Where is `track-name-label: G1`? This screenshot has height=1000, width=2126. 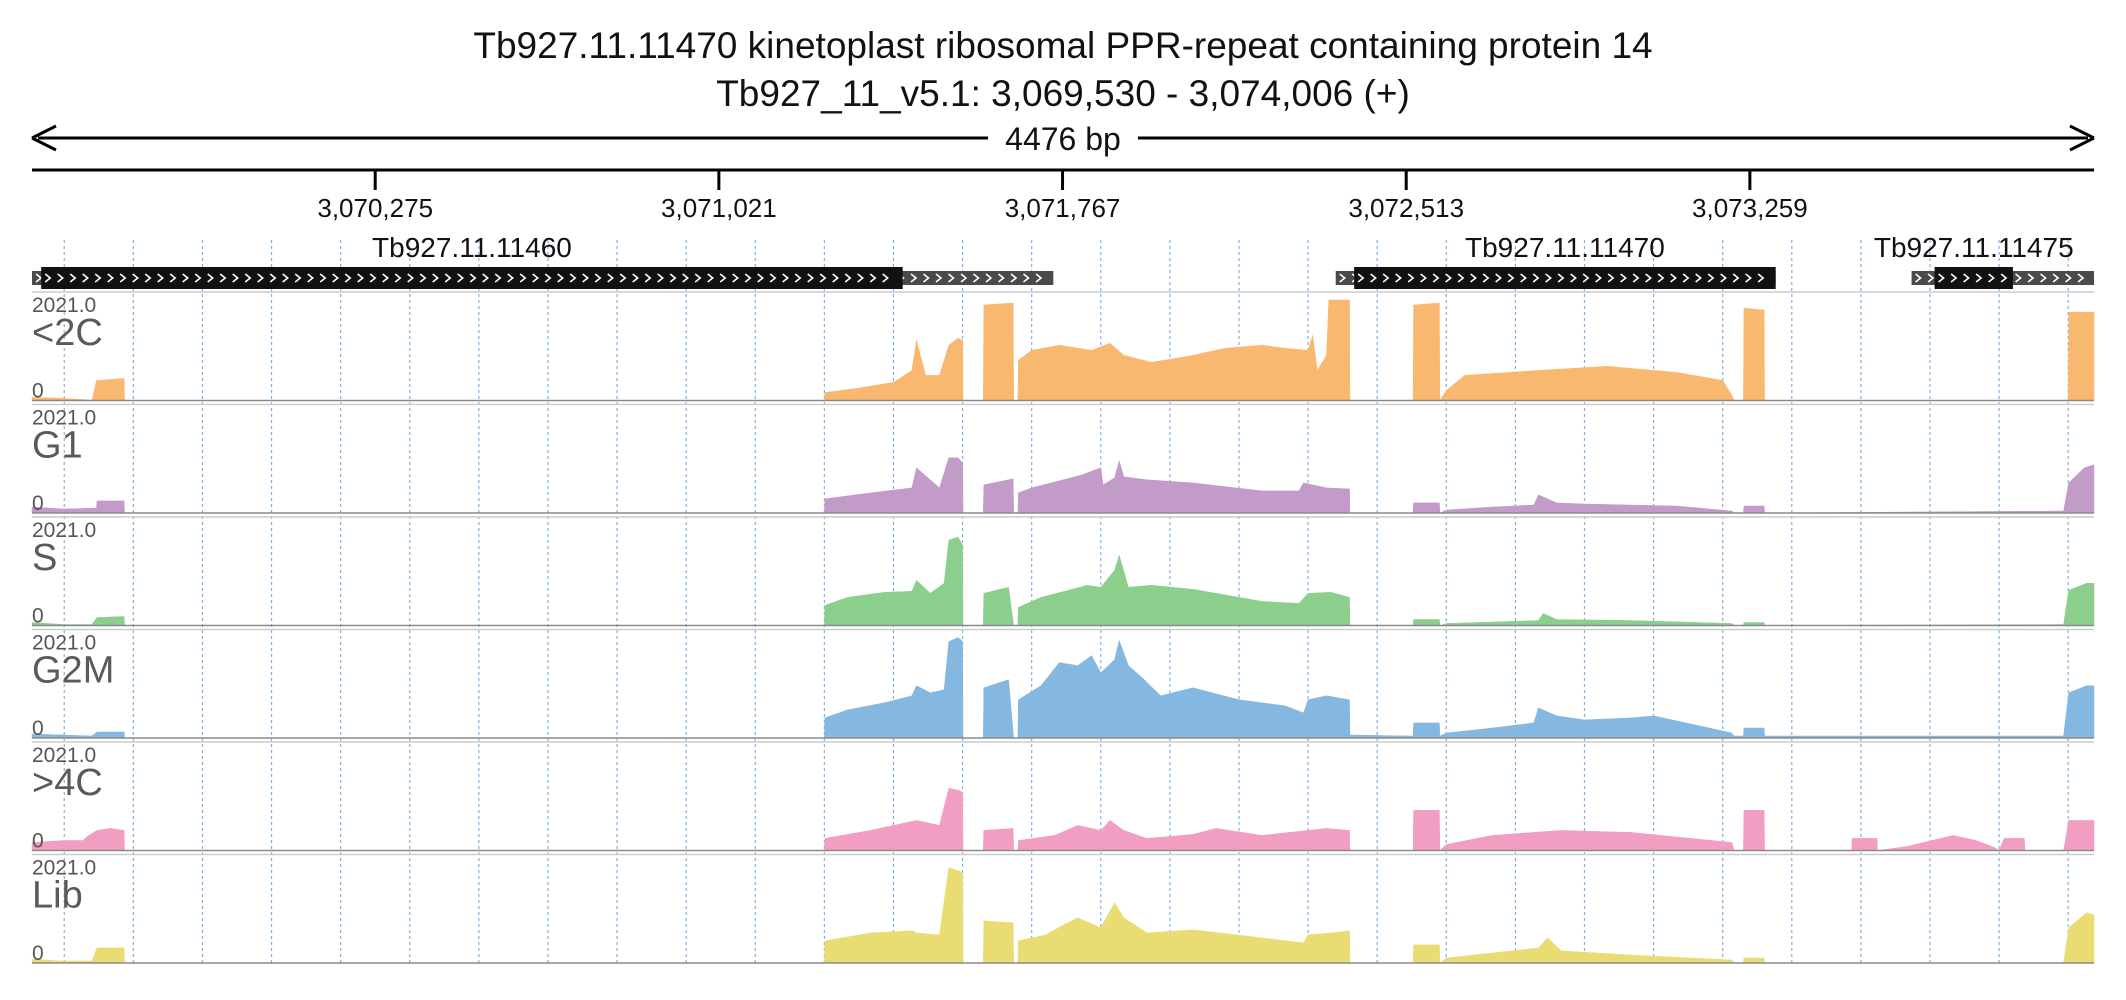 track-name-label: G1 is located at coordinates (57, 446).